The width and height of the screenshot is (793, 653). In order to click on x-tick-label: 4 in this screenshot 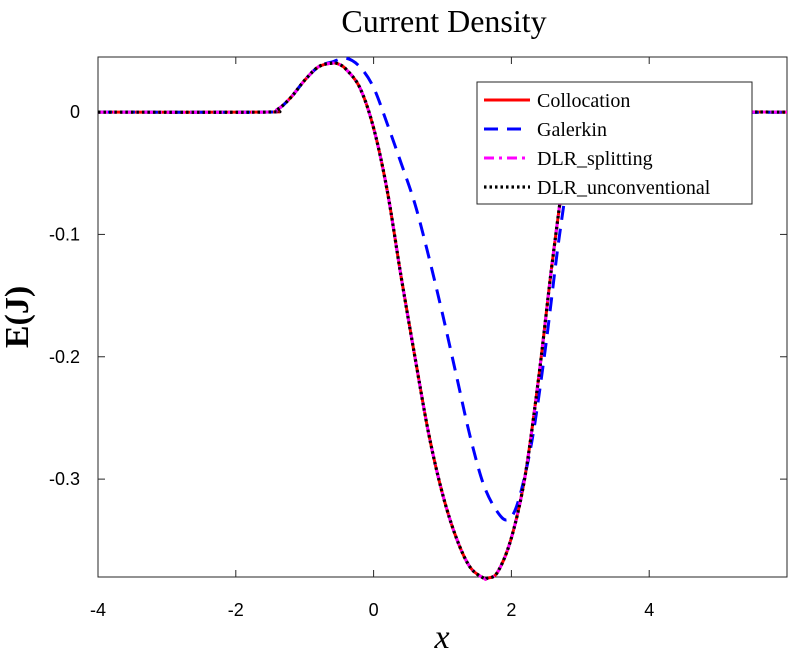, I will do `click(649, 610)`.